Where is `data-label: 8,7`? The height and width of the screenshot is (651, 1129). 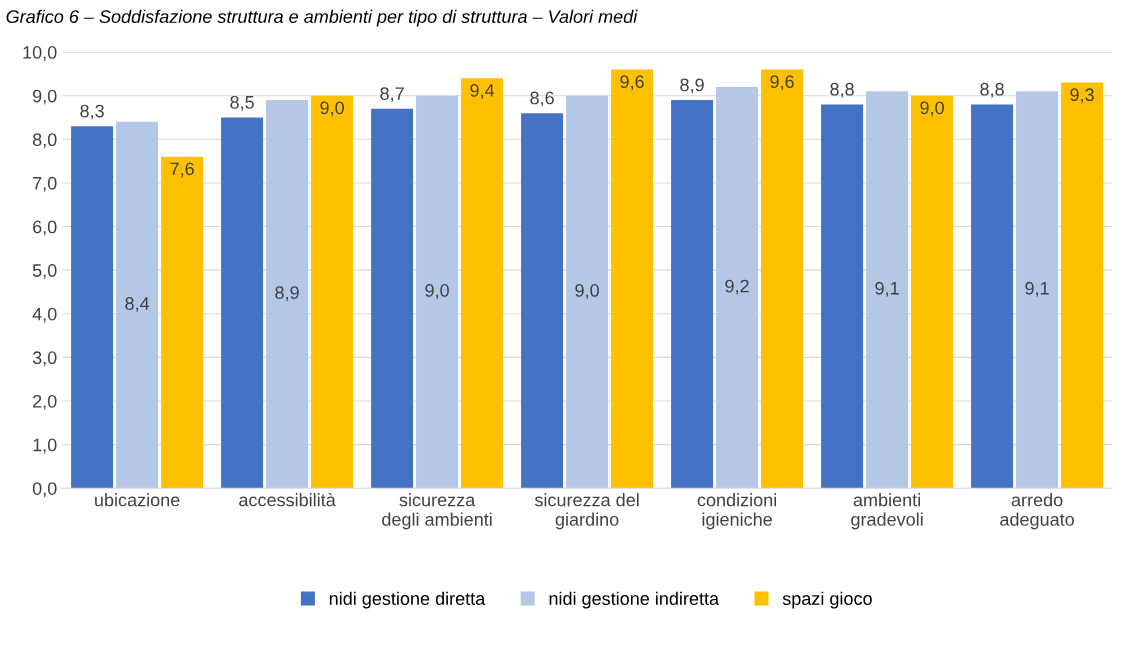
data-label: 8,7 is located at coordinates (392, 95).